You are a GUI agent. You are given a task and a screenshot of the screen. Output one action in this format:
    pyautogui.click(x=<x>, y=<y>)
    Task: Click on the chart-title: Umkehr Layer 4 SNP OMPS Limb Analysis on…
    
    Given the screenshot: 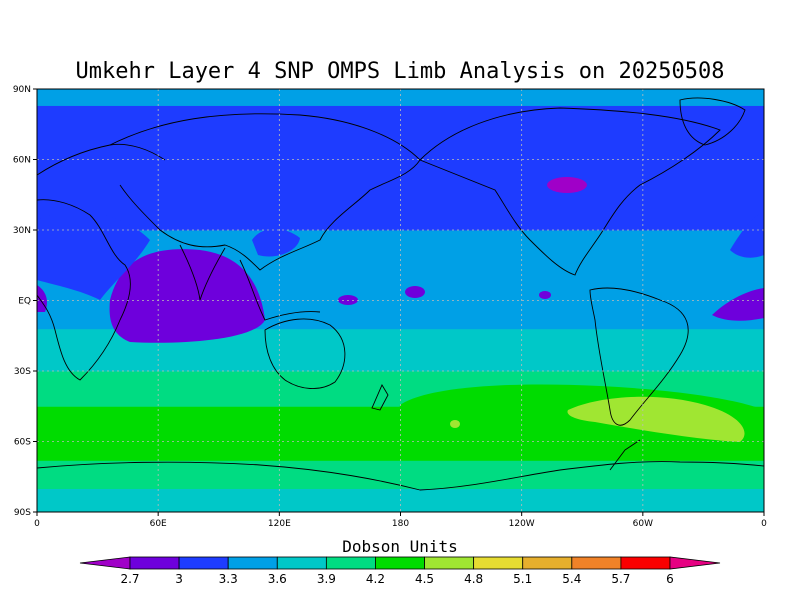 What is the action you would take?
    pyautogui.click(x=399, y=71)
    